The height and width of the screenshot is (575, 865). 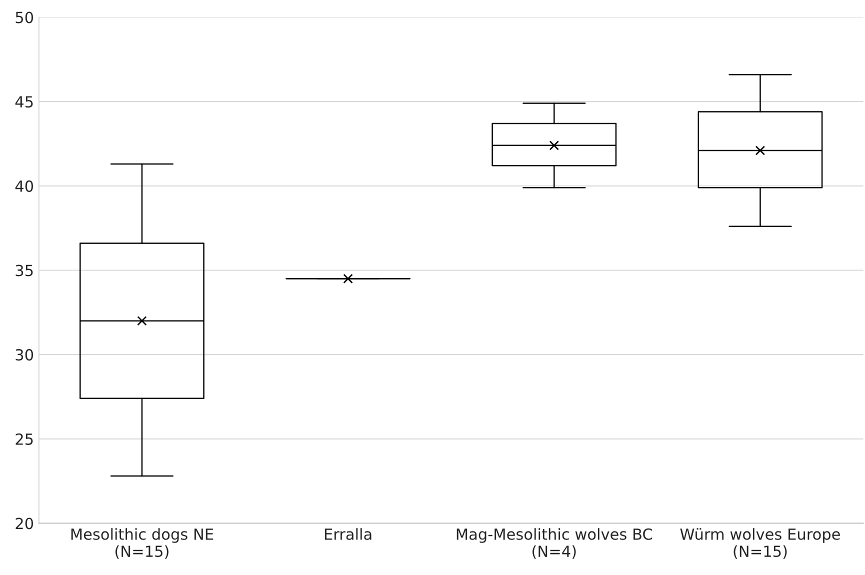 What do you see at coordinates (25, 524) in the screenshot?
I see `y-tick-label: 20` at bounding box center [25, 524].